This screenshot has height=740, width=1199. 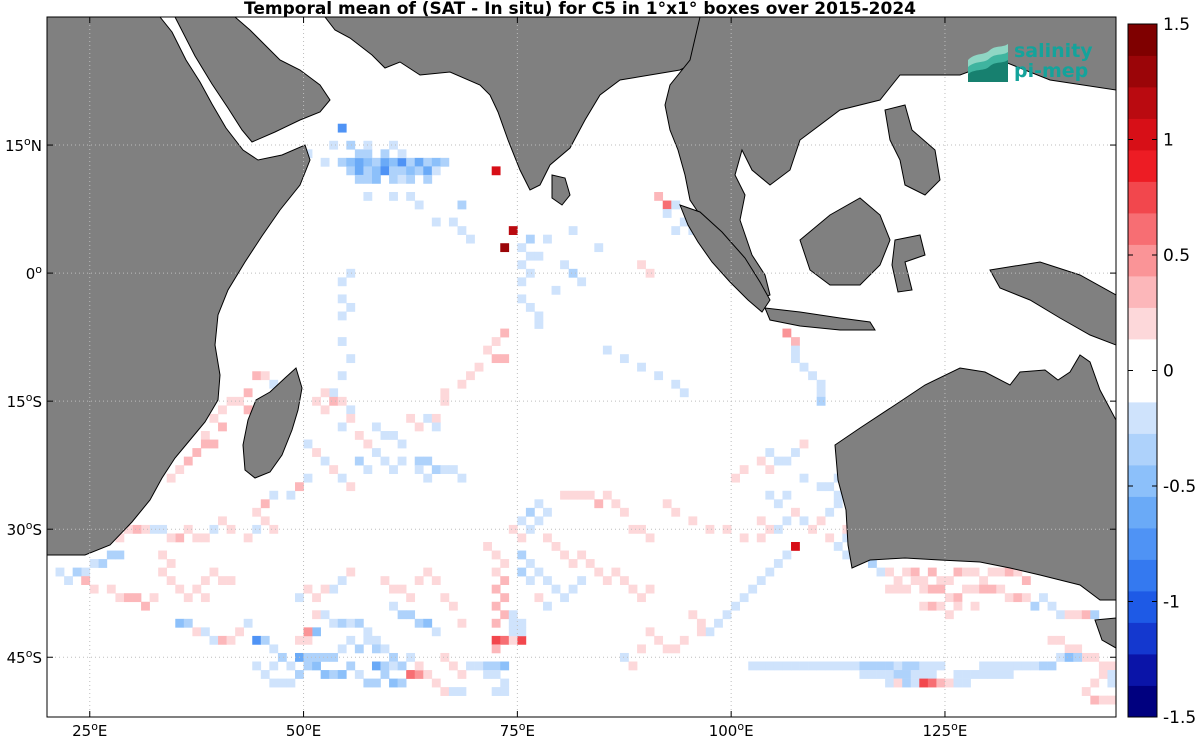 I want to click on colorbar-tick-label: 0, so click(x=1168, y=372).